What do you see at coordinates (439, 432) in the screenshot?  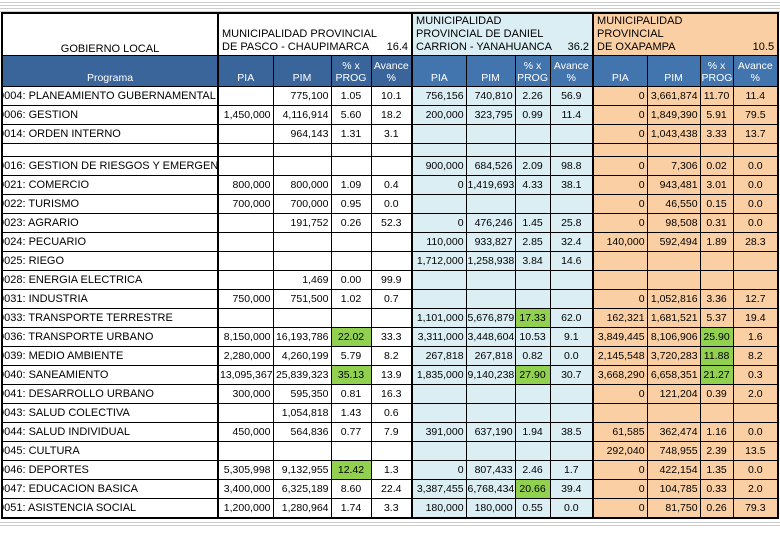 I see `cell-pia-daniel-carrion: 391,000` at bounding box center [439, 432].